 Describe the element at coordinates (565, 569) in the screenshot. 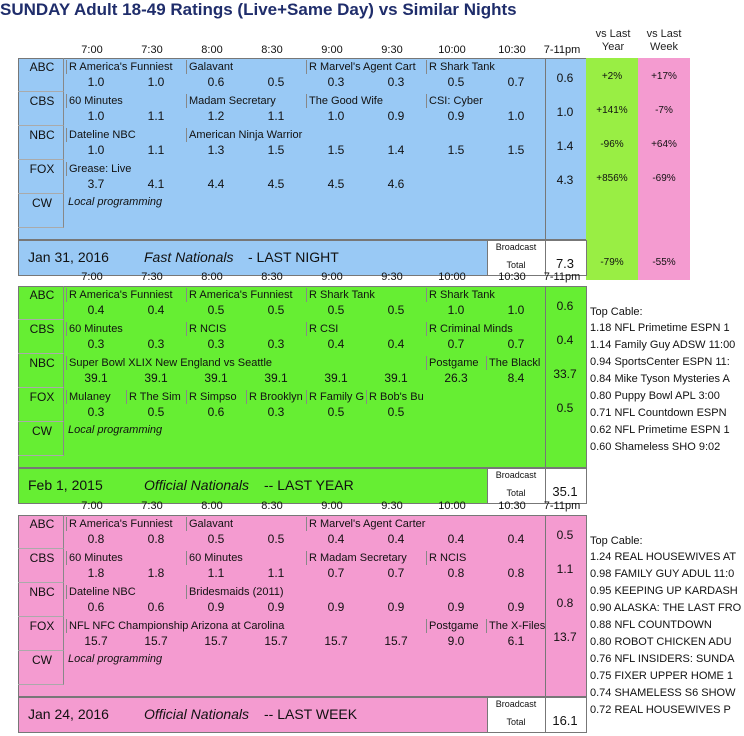

I see `row-total: 1.1` at that location.